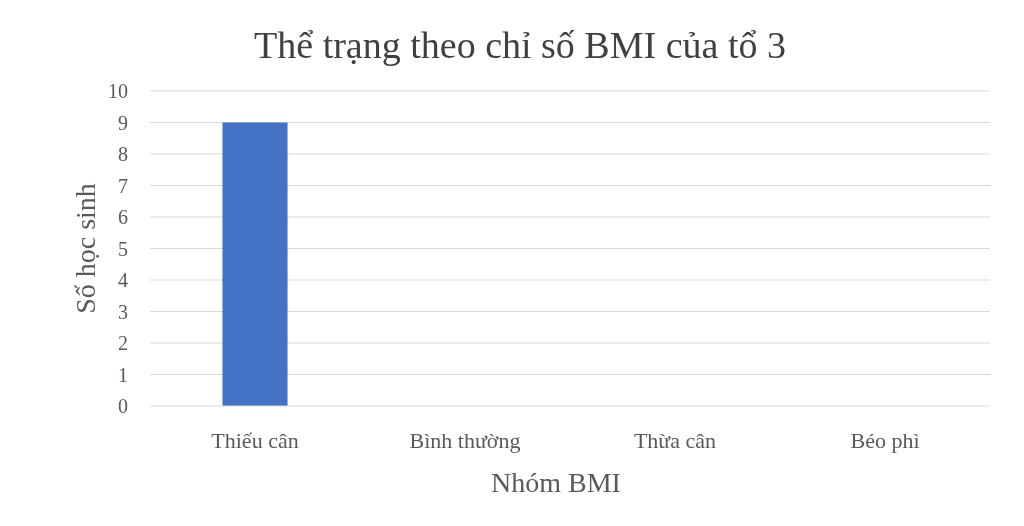  What do you see at coordinates (118, 91) in the screenshot?
I see `y-tick-label: 10` at bounding box center [118, 91].